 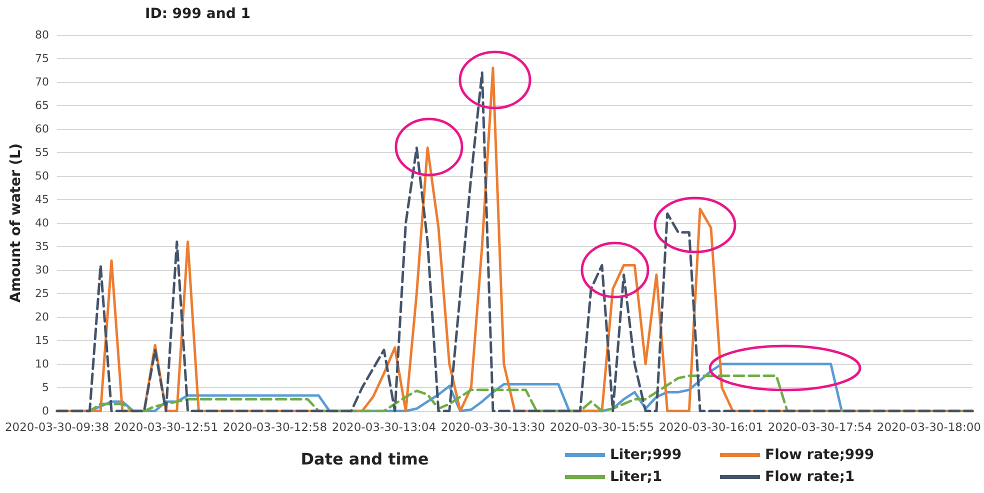 What do you see at coordinates (42, 58) in the screenshot?
I see `y-tick-label: 75` at bounding box center [42, 58].